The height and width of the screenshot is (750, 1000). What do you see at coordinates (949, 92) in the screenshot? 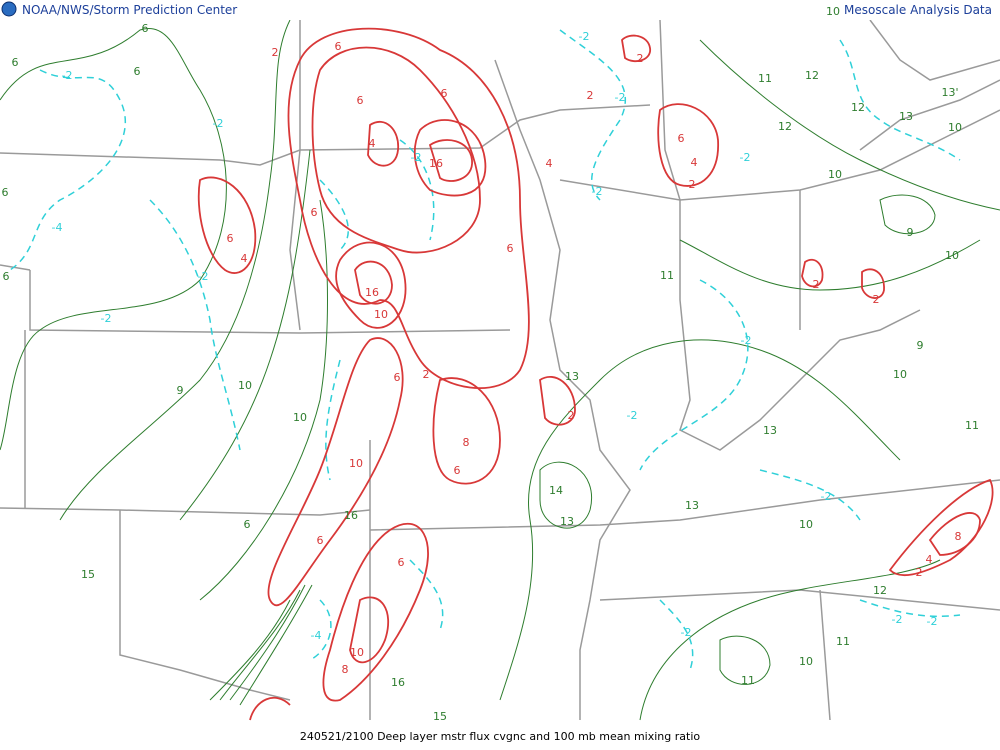
I see `contour-label: 13'` at bounding box center [949, 92].